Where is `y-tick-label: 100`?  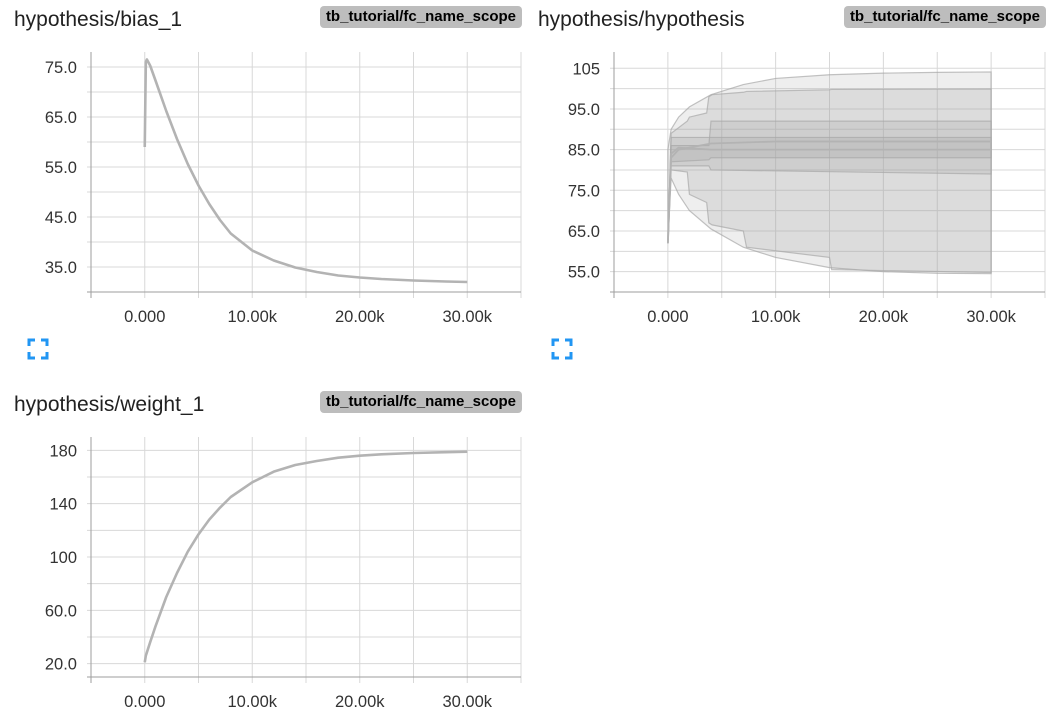 y-tick-label: 100 is located at coordinates (63, 558).